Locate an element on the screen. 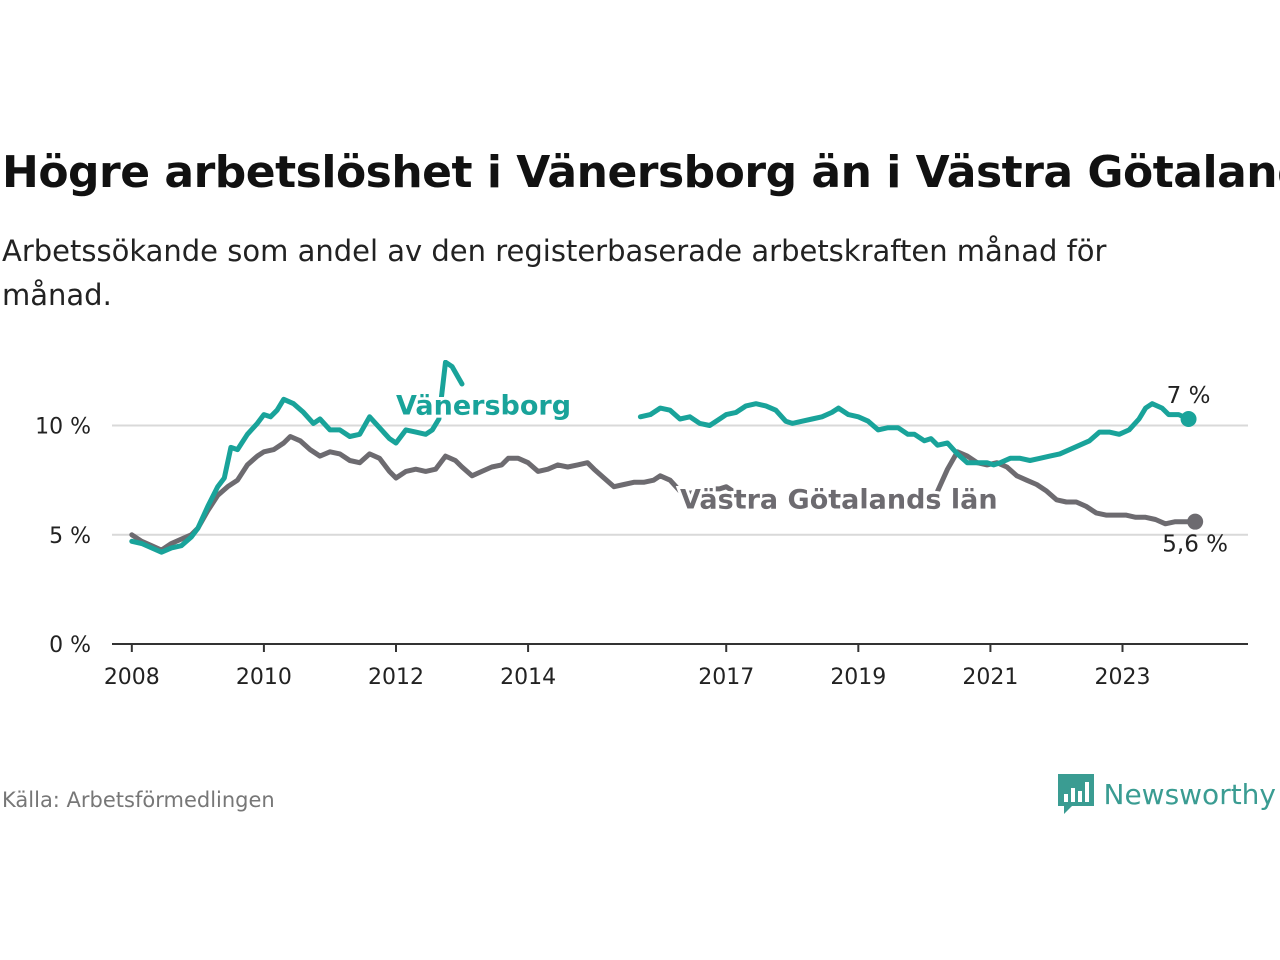 The height and width of the screenshot is (960, 1280). x-tick-label: 2017 is located at coordinates (726, 677).